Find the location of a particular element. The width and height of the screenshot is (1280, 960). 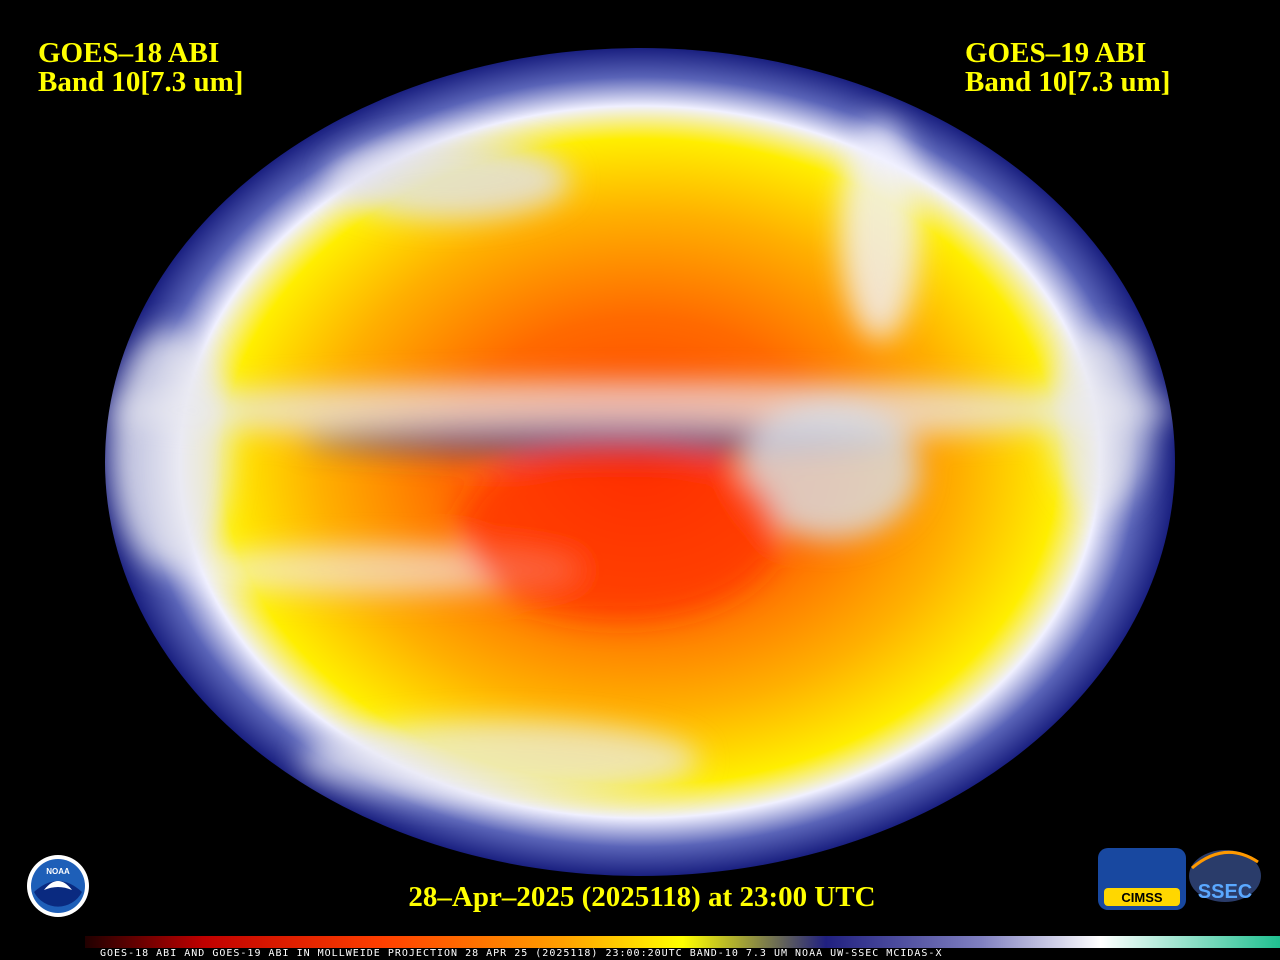

color-scale is located at coordinates (682, 942).